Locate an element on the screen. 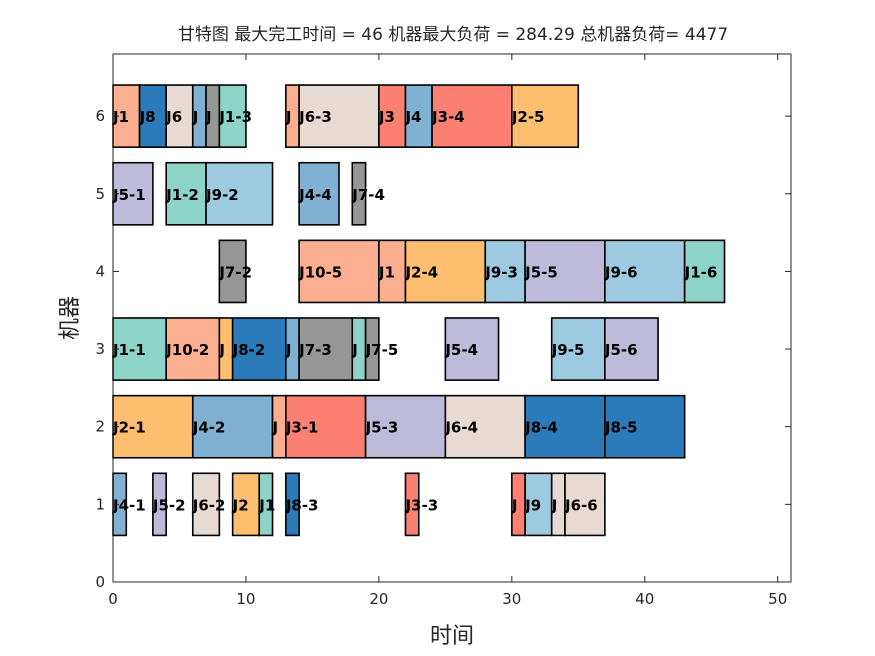 The width and height of the screenshot is (875, 656). x-tick-label: 30 is located at coordinates (511, 599).